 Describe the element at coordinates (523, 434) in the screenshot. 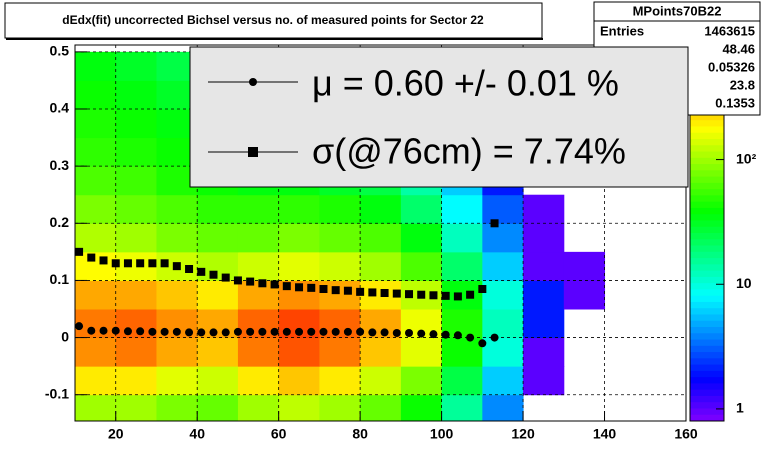

I see `x-tick-label: 120` at that location.